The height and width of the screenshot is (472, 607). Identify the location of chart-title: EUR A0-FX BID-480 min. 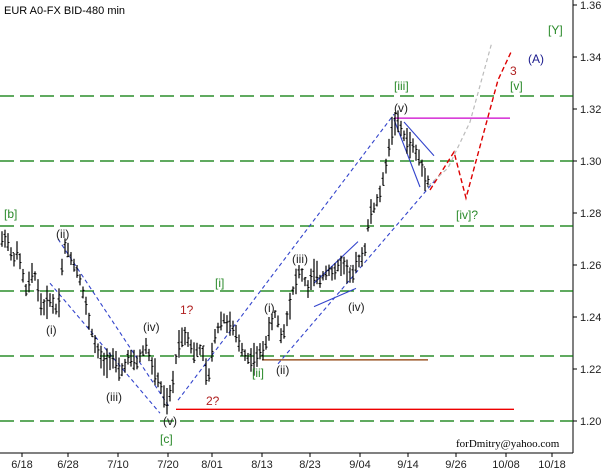
(64, 11).